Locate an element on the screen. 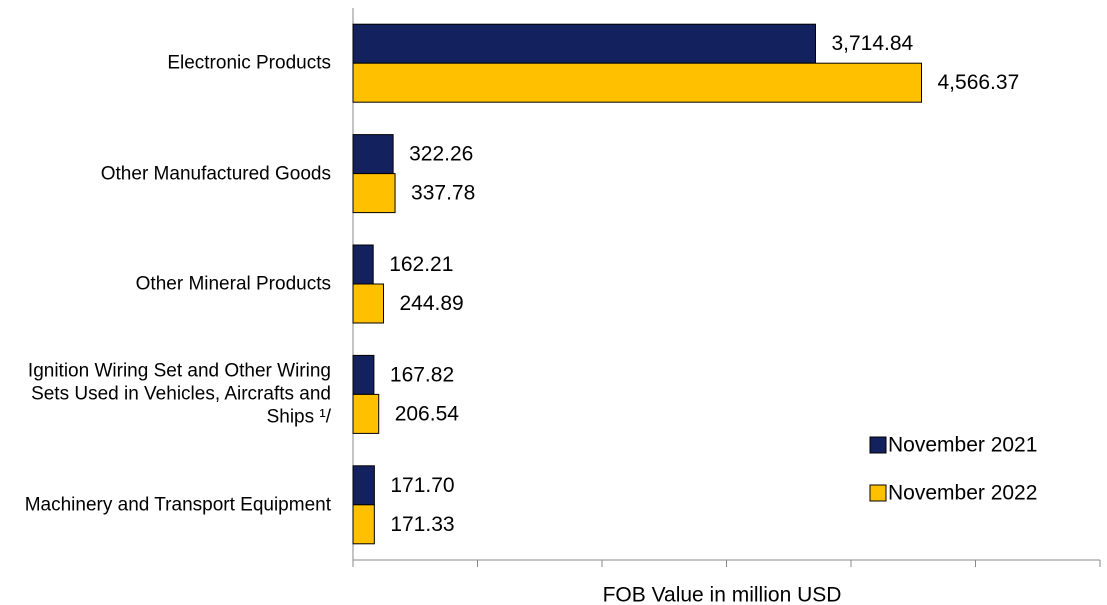  value-label: 171.70 is located at coordinates (422, 485).